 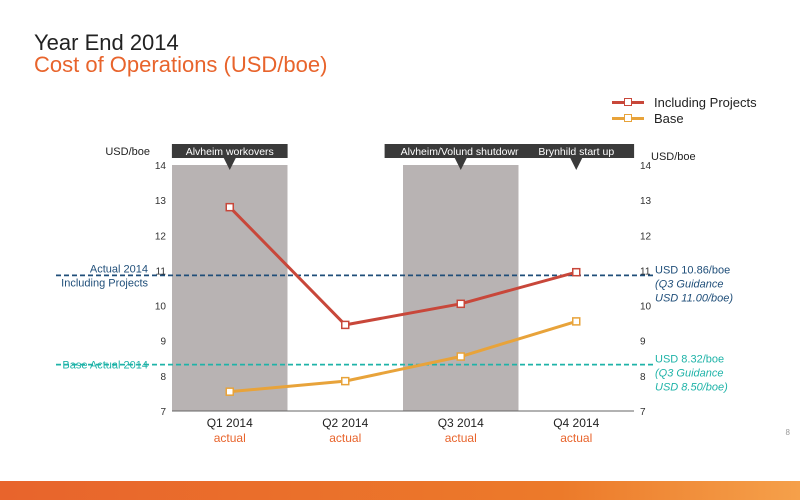 I want to click on y-tick-label-left: 8, so click(x=163, y=377).